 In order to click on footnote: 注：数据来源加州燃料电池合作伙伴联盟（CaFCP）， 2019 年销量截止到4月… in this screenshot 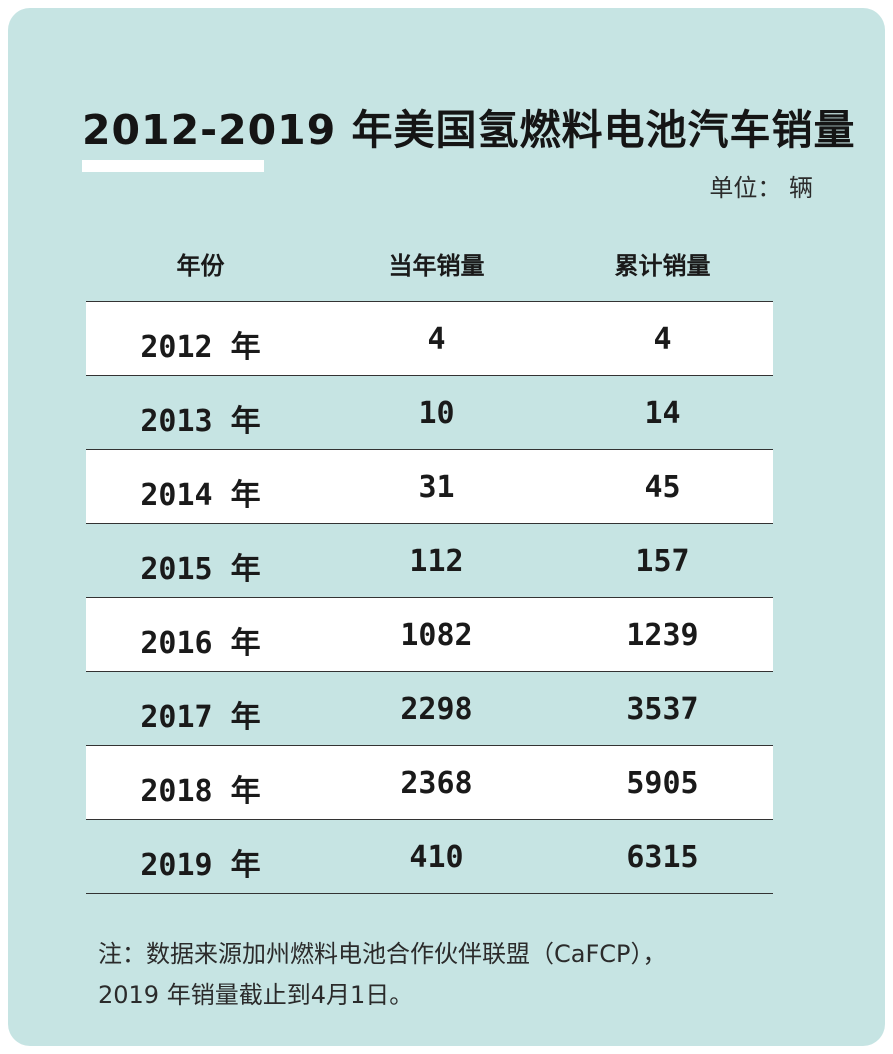, I will do `click(382, 975)`.